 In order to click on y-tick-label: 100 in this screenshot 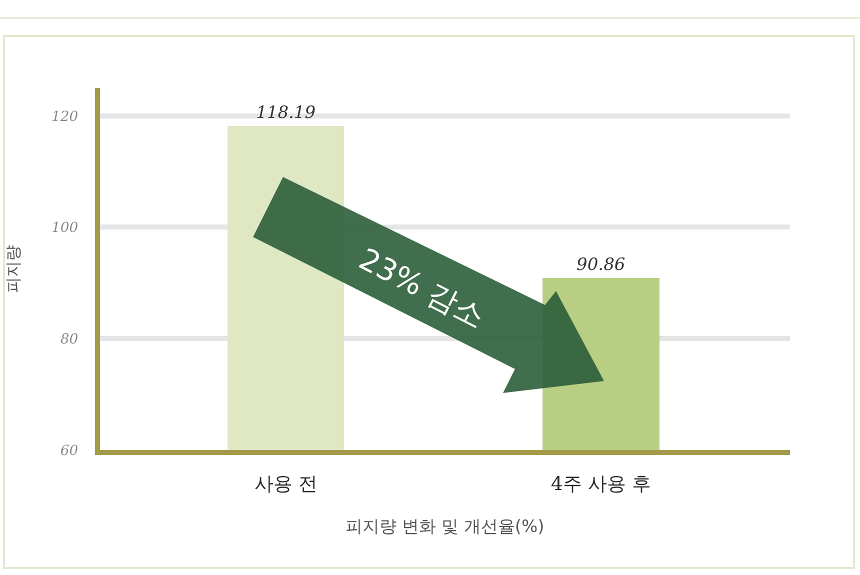, I will do `click(64, 228)`.